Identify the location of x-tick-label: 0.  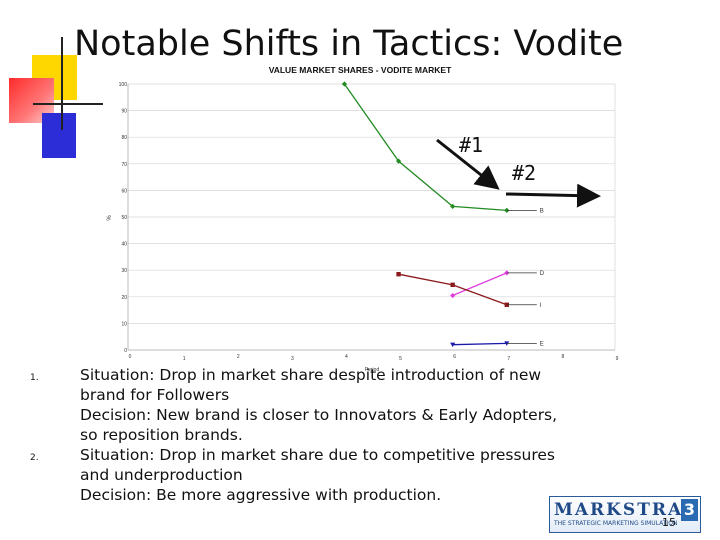
(130, 357).